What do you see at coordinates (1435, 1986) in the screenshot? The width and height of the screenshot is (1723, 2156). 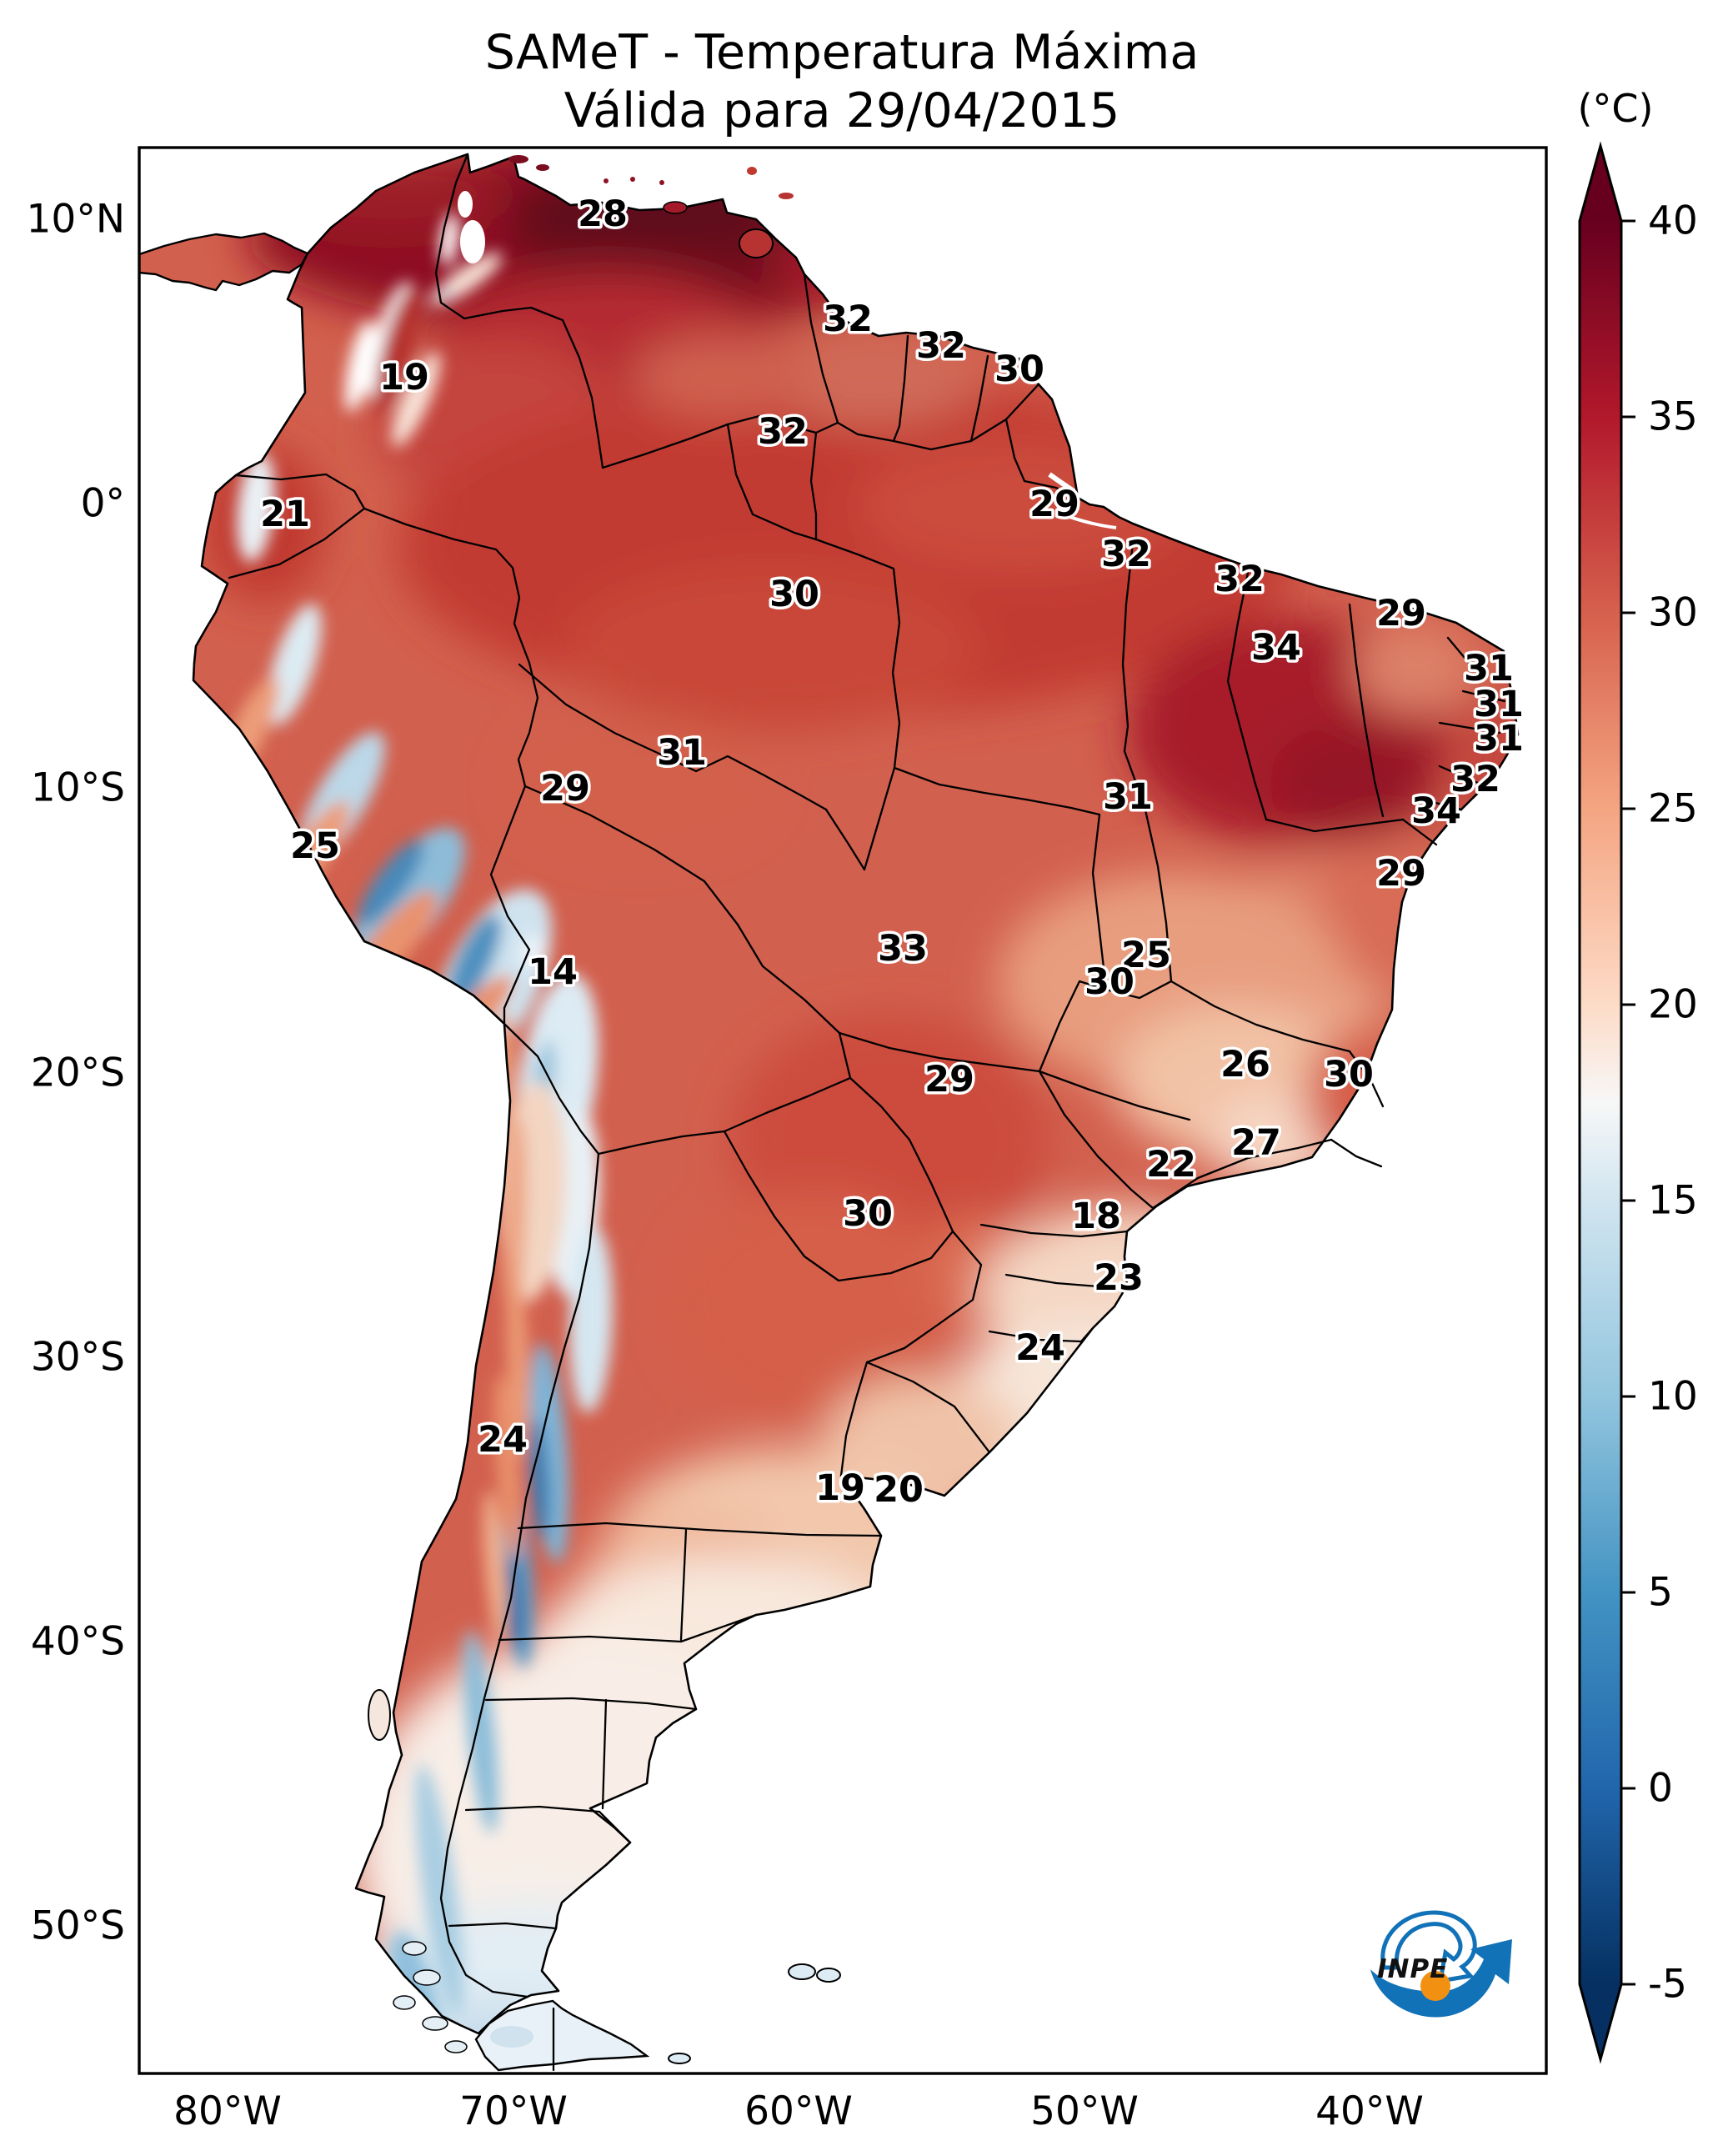 I see `logo-orange-dot-icon` at bounding box center [1435, 1986].